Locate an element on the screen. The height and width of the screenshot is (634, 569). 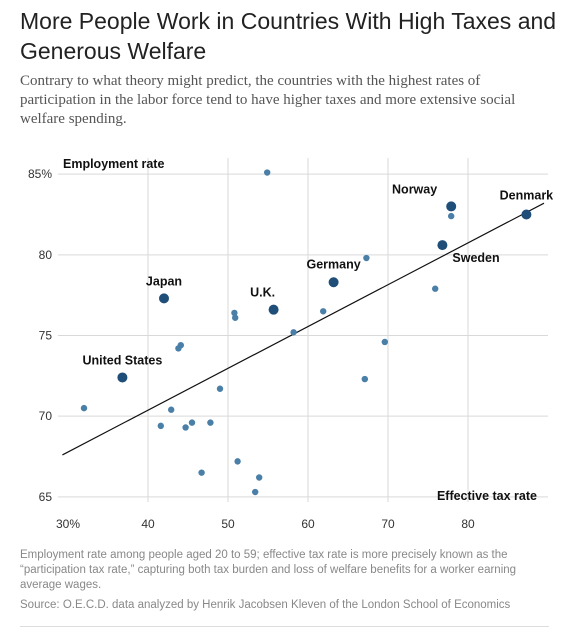
point-label: Germany is located at coordinates (333, 264).